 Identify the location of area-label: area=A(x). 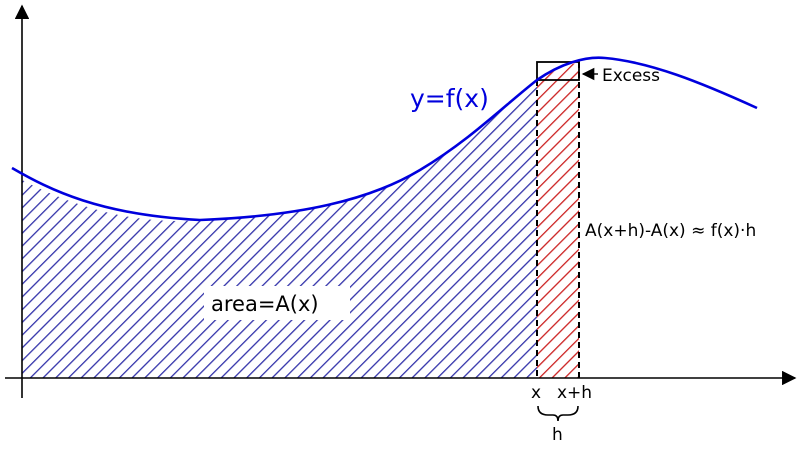
(265, 304).